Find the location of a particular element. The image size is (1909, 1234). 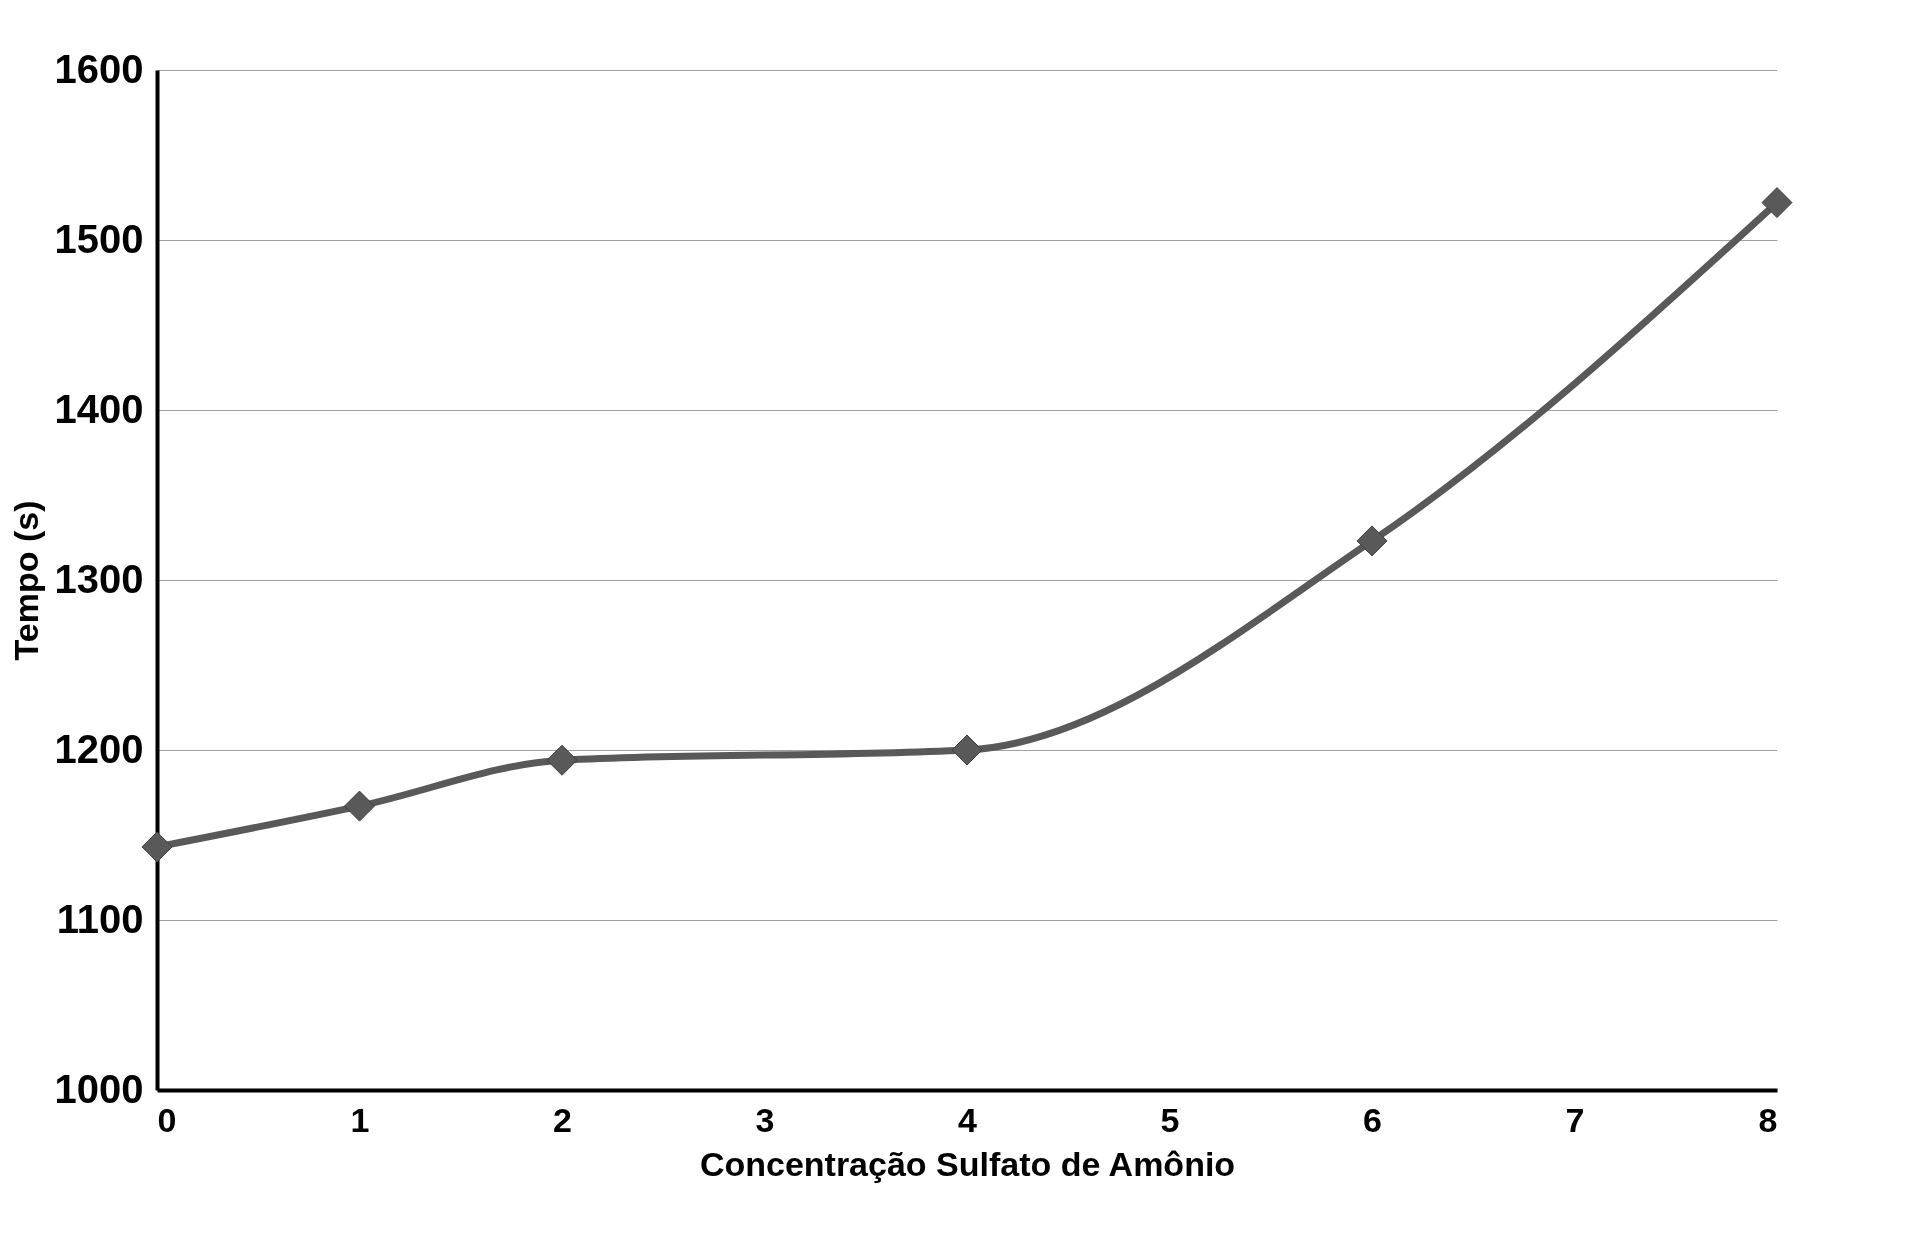

x-tick-label: 1 is located at coordinates (360, 1119).